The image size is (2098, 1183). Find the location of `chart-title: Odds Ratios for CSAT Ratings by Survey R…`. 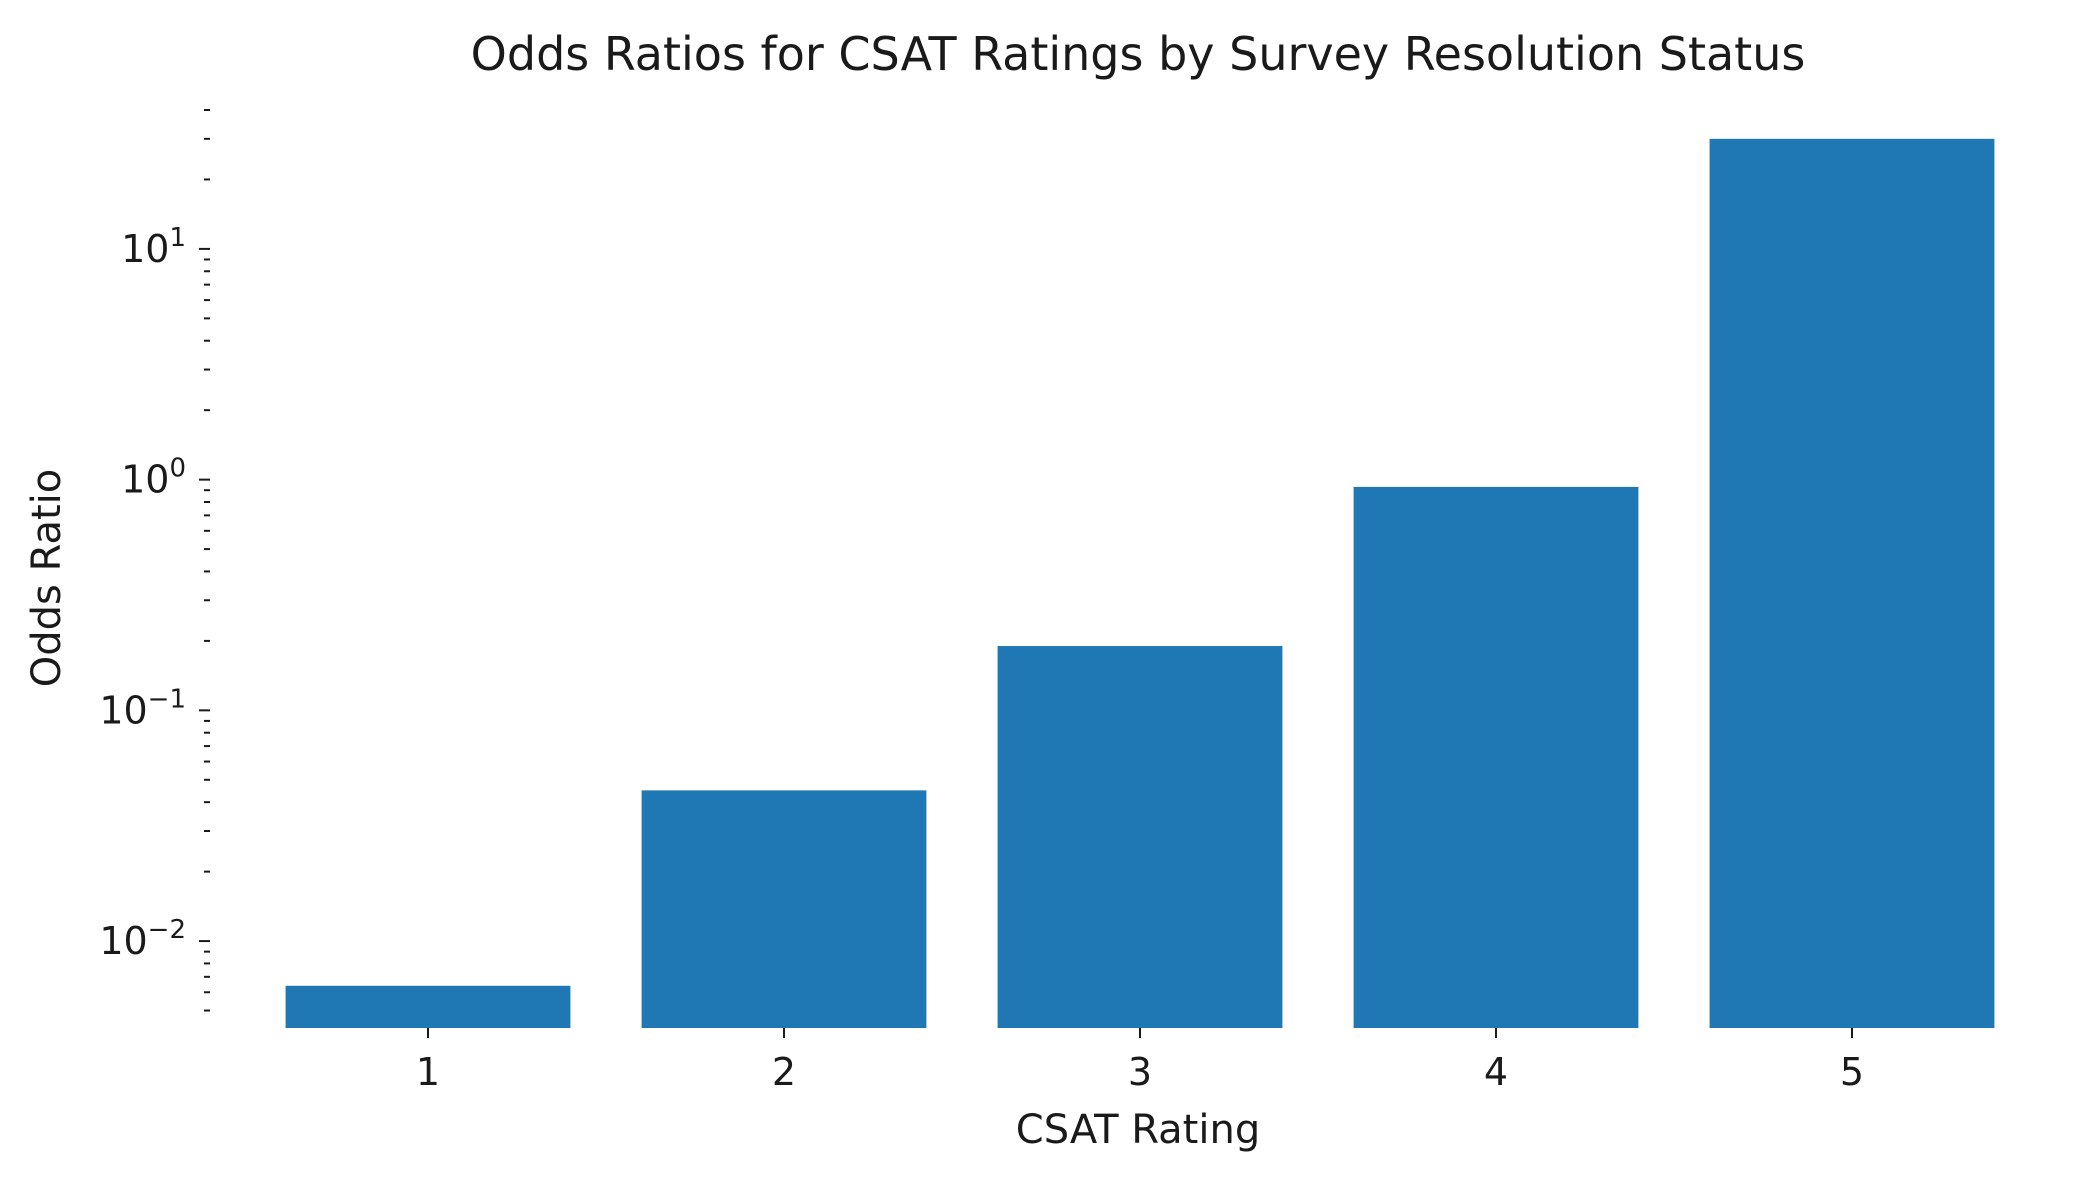

chart-title: Odds Ratios for CSAT Ratings by Survey R… is located at coordinates (1138, 54).